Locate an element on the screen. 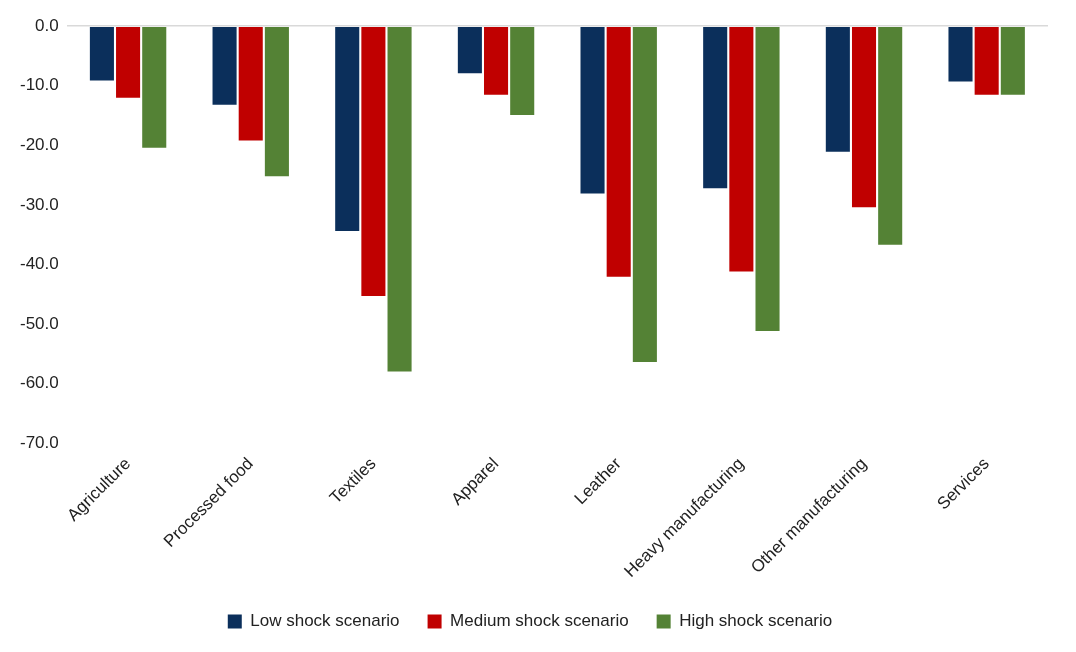 This screenshot has width=1076, height=652. y-tick-label: 0.0 is located at coordinates (47, 25).